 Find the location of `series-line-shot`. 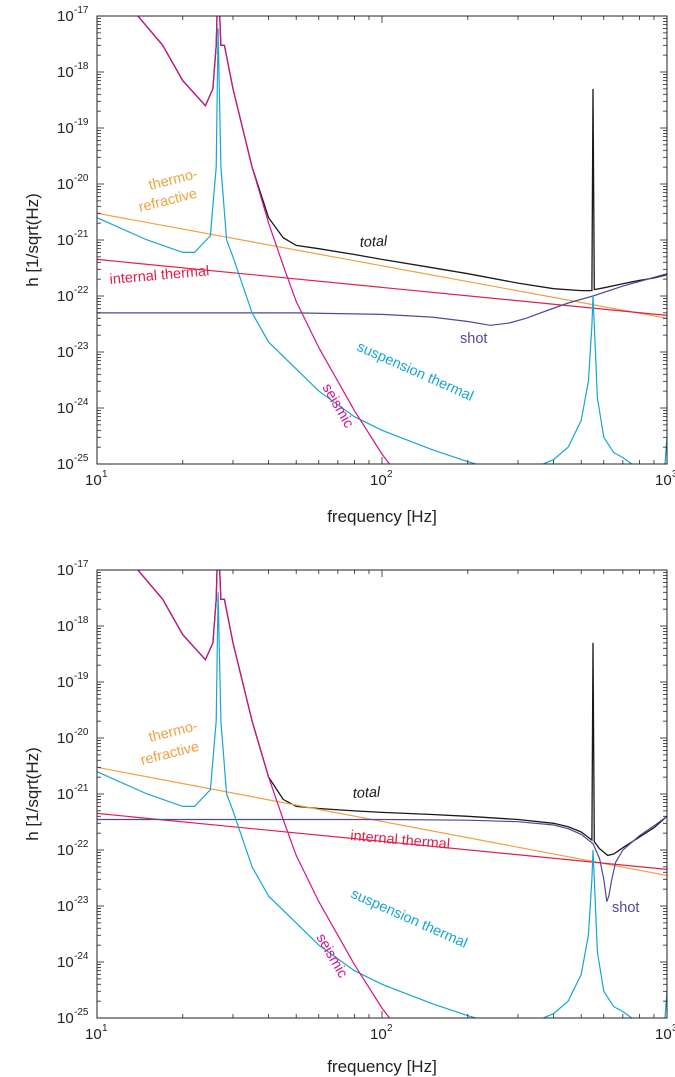

series-line-shot is located at coordinates (382, 858).